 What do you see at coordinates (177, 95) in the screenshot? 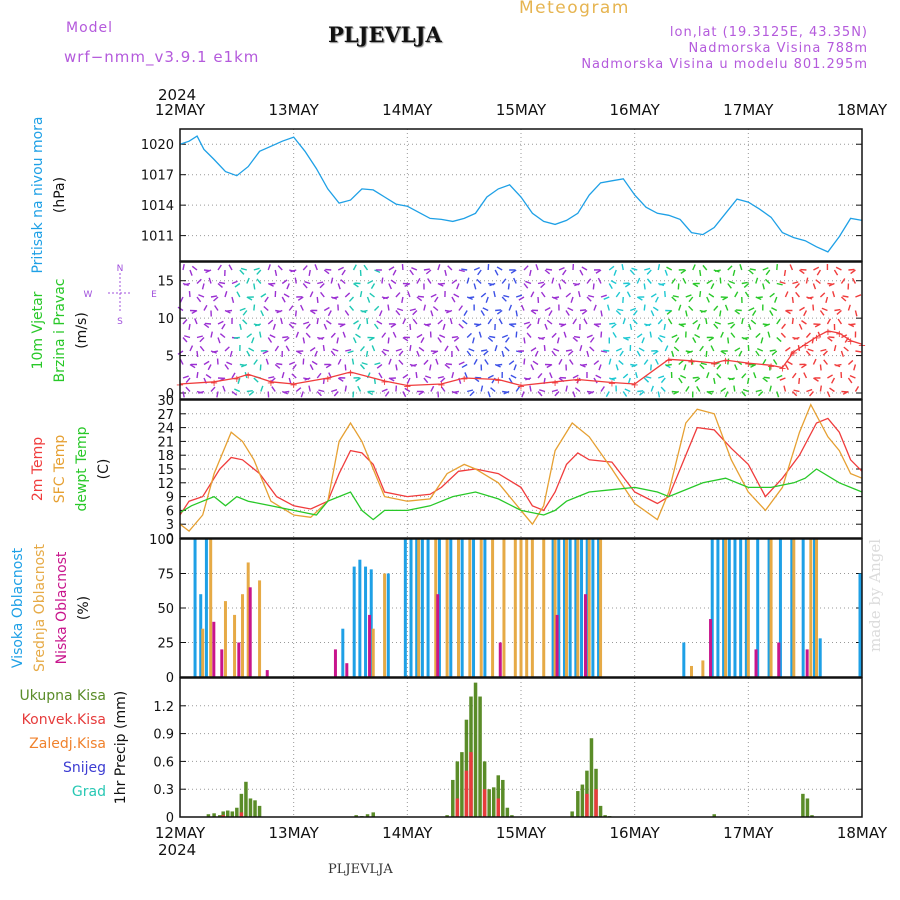
I see `year-label-top: 2024` at bounding box center [177, 95].